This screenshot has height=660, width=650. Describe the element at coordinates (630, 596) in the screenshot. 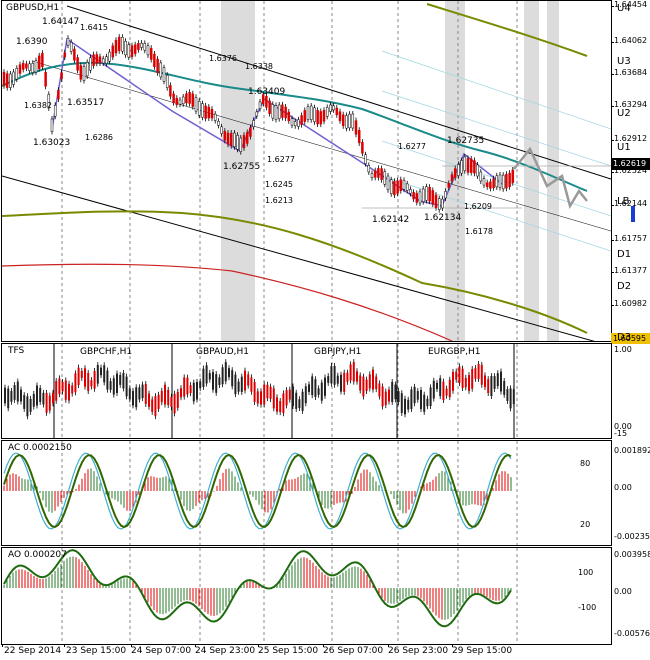

I see `ao-scale: 0.003958 0.00 -0.005763` at that location.